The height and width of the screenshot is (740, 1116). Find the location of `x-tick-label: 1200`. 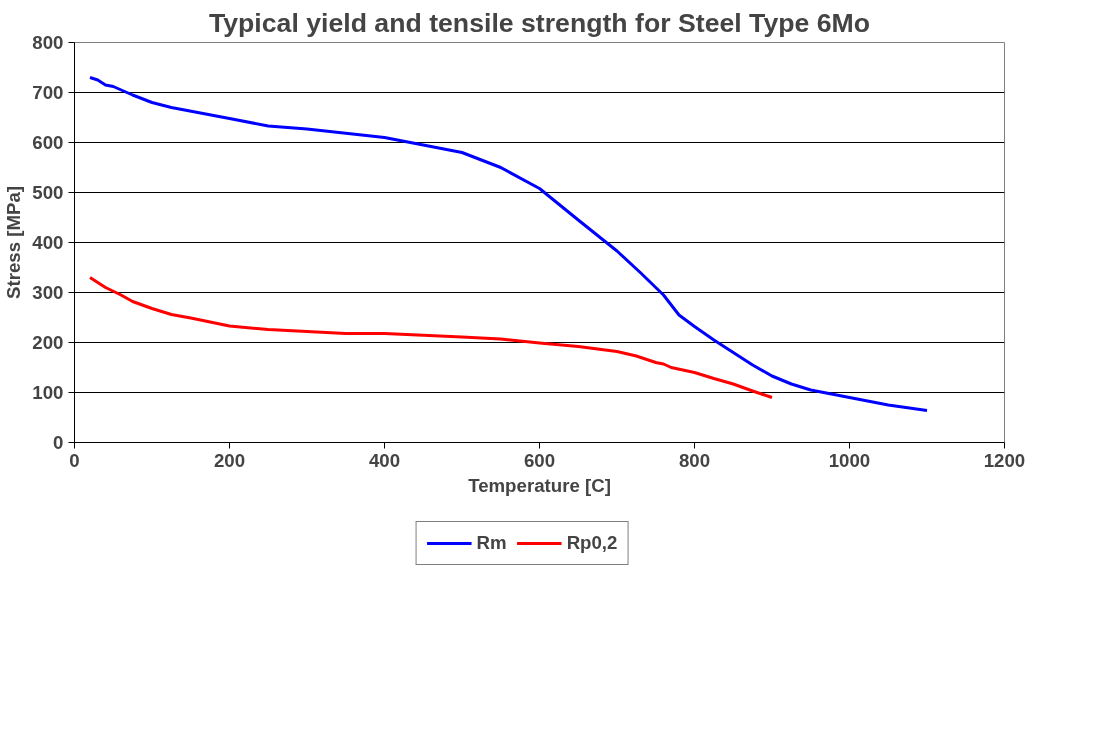

x-tick-label: 1200 is located at coordinates (1004, 460).